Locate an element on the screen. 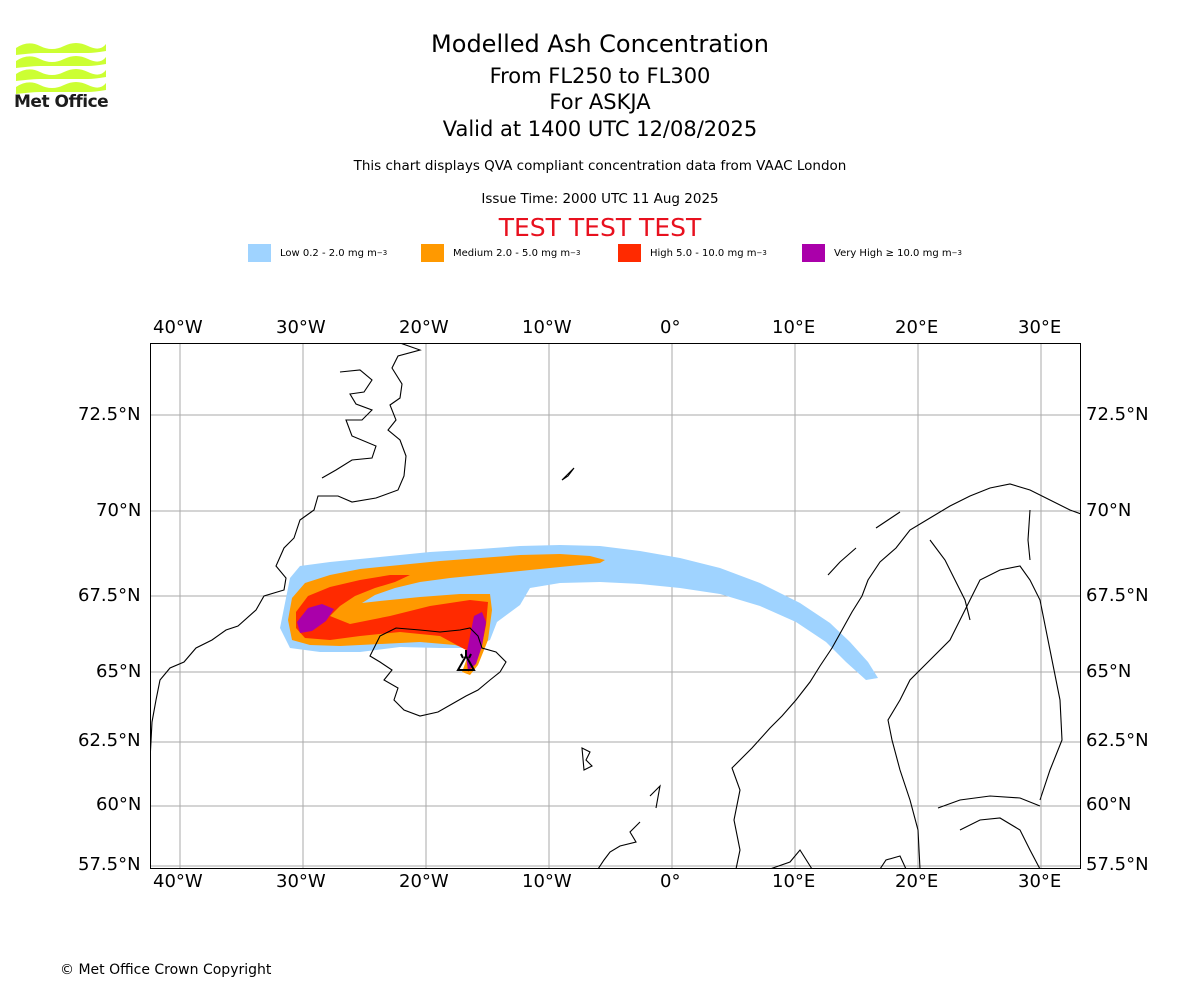  legend-label-high: High 5.0 - 10.0 mg m is located at coordinates (703, 253).